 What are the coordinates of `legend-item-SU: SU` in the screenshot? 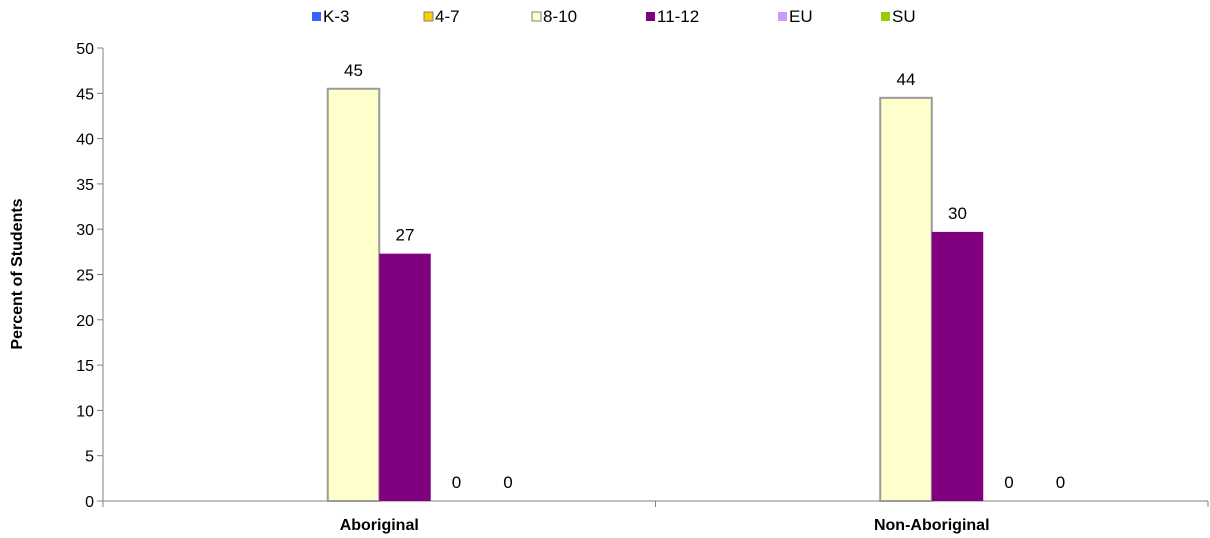 It's located at (898, 16).